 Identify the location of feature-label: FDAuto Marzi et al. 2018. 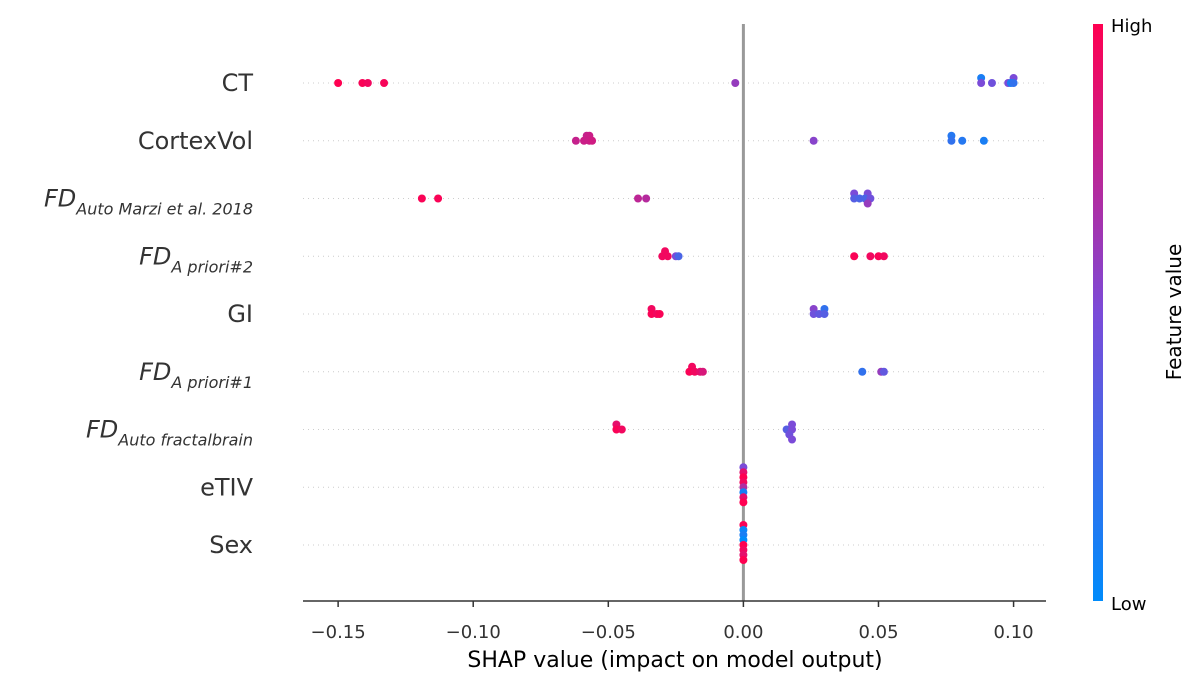
(148, 202).